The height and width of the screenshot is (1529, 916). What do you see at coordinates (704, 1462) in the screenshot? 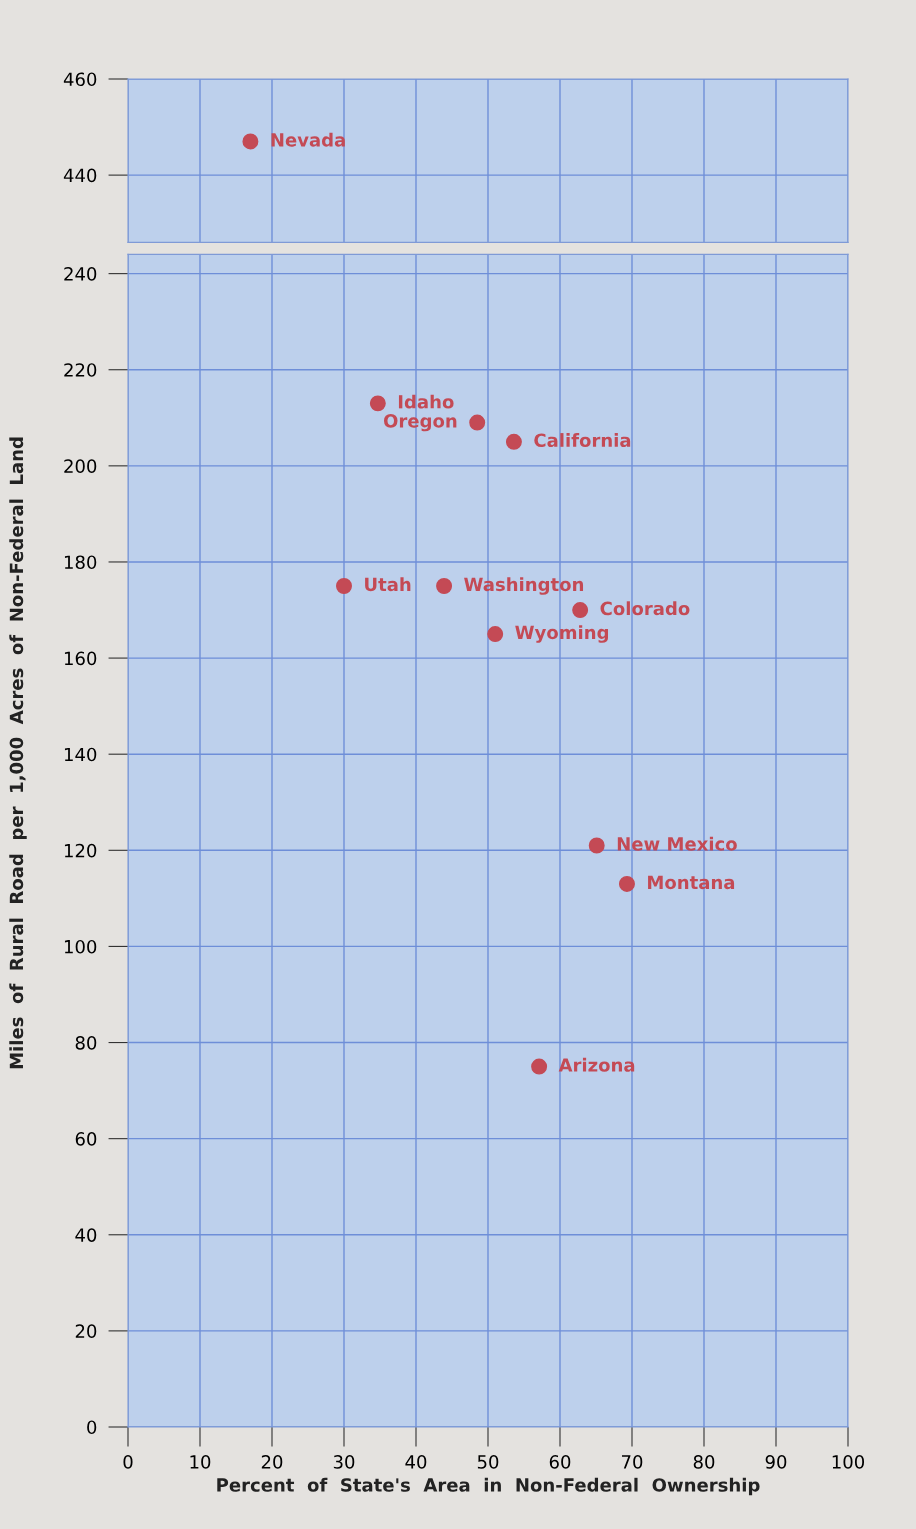
I see `x-tick-label: 80` at bounding box center [704, 1462].